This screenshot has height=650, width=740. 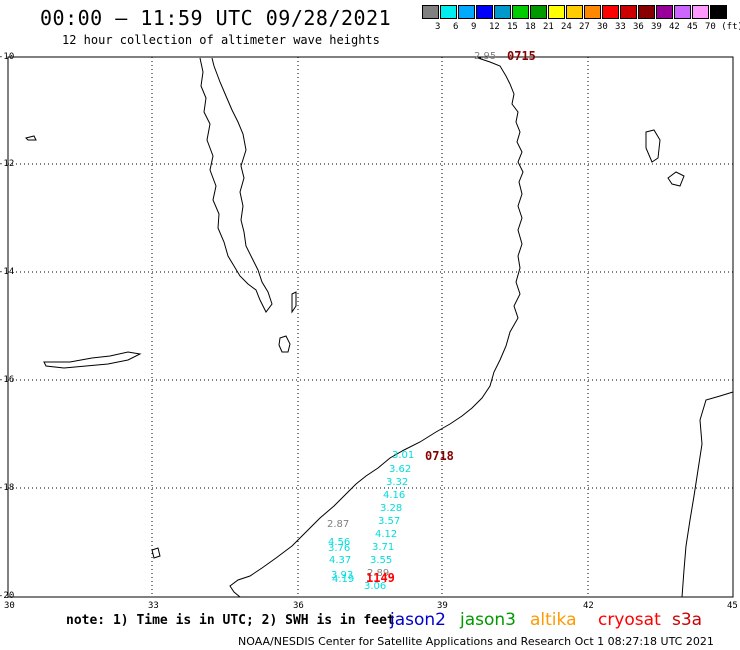 What do you see at coordinates (339, 548) in the screenshot?
I see `wave-height-value: 3.76` at bounding box center [339, 548].